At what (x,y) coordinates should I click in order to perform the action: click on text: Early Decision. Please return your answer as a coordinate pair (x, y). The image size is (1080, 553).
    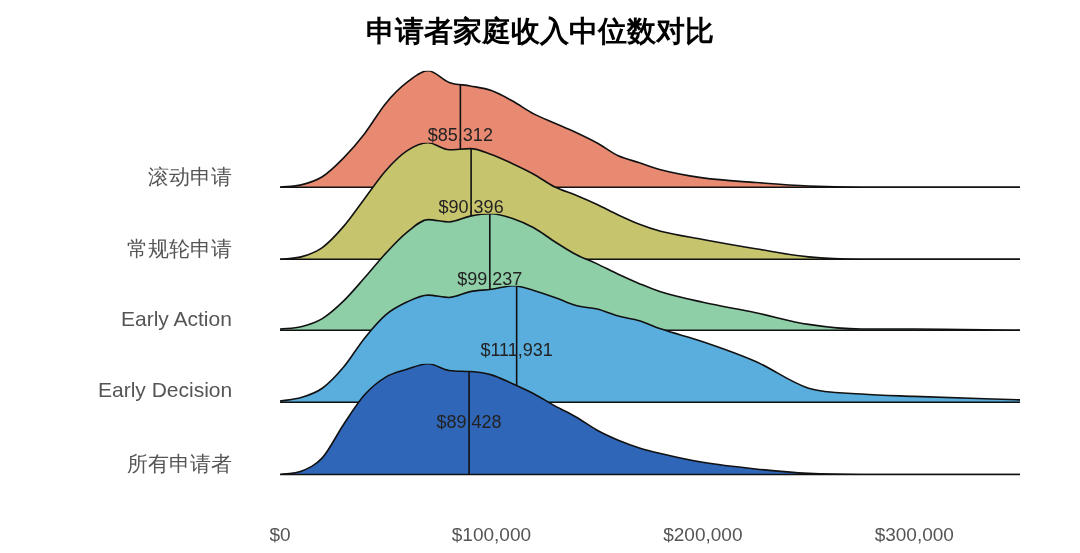
    Looking at the image, I should click on (165, 390).